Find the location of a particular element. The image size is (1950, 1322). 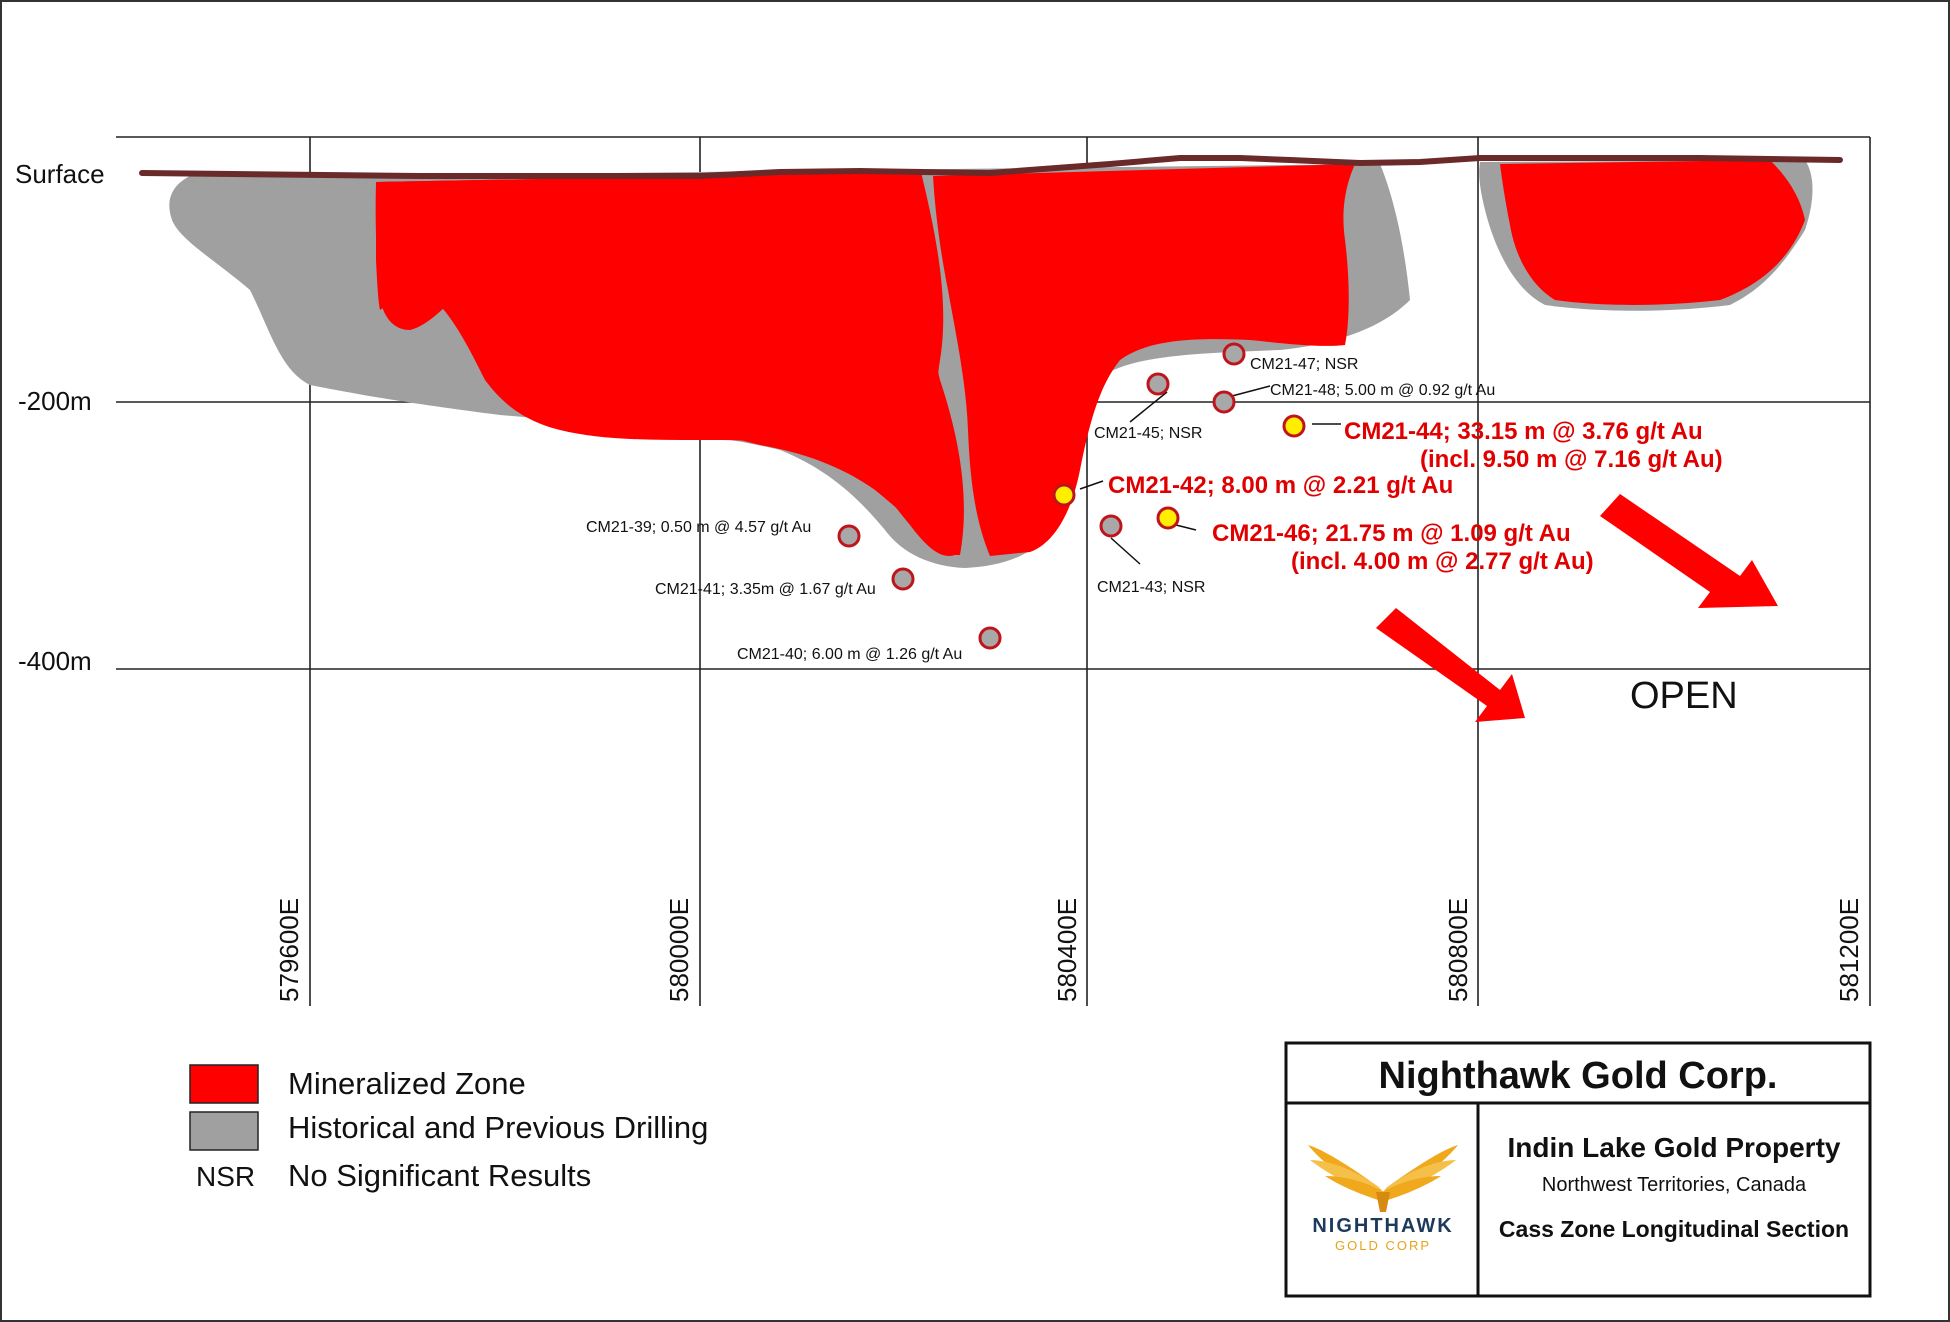

easting-label: 581200E is located at coordinates (1849, 950).